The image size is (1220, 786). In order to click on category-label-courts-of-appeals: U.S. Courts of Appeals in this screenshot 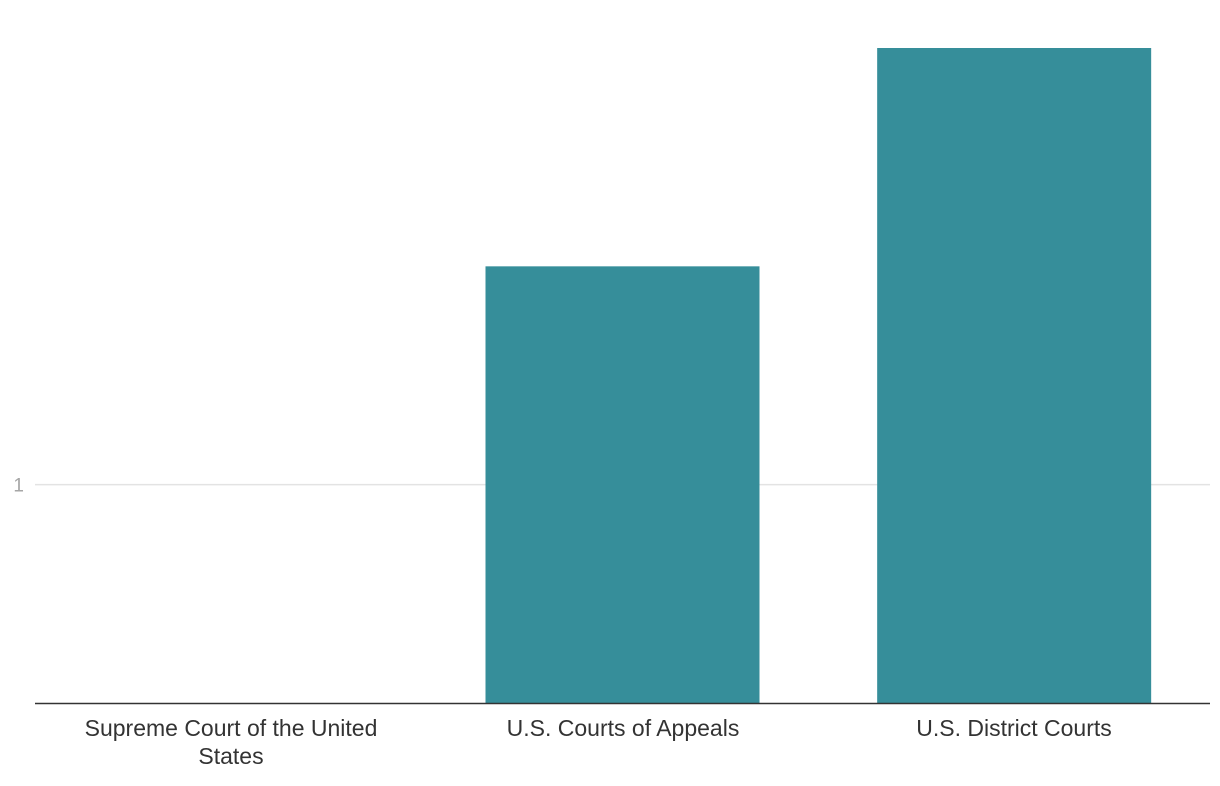, I will do `click(623, 728)`.